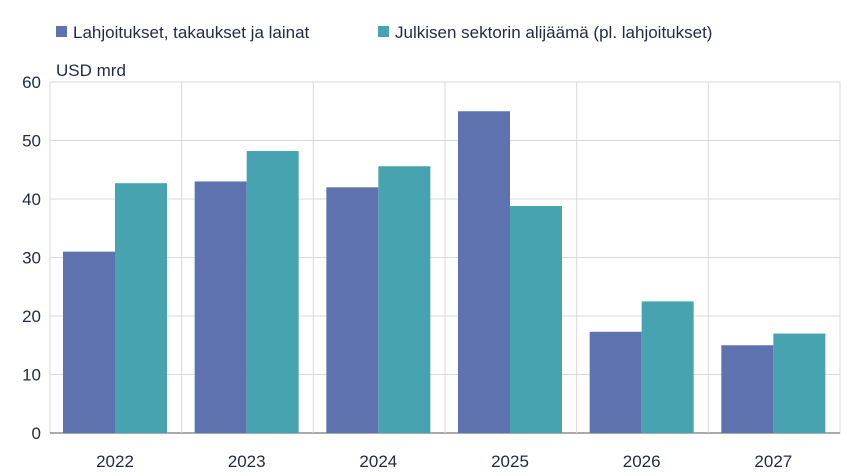 The image size is (849, 475). What do you see at coordinates (378, 461) in the screenshot?
I see `x-tick-label-2024: 2024` at bounding box center [378, 461].